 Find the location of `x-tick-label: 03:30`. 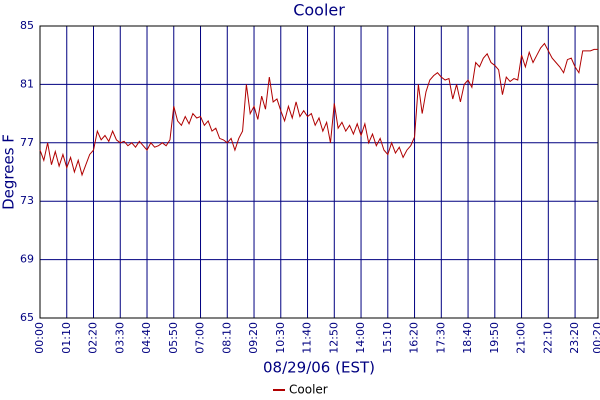

x-tick-label: 03:30 is located at coordinates (119, 338).